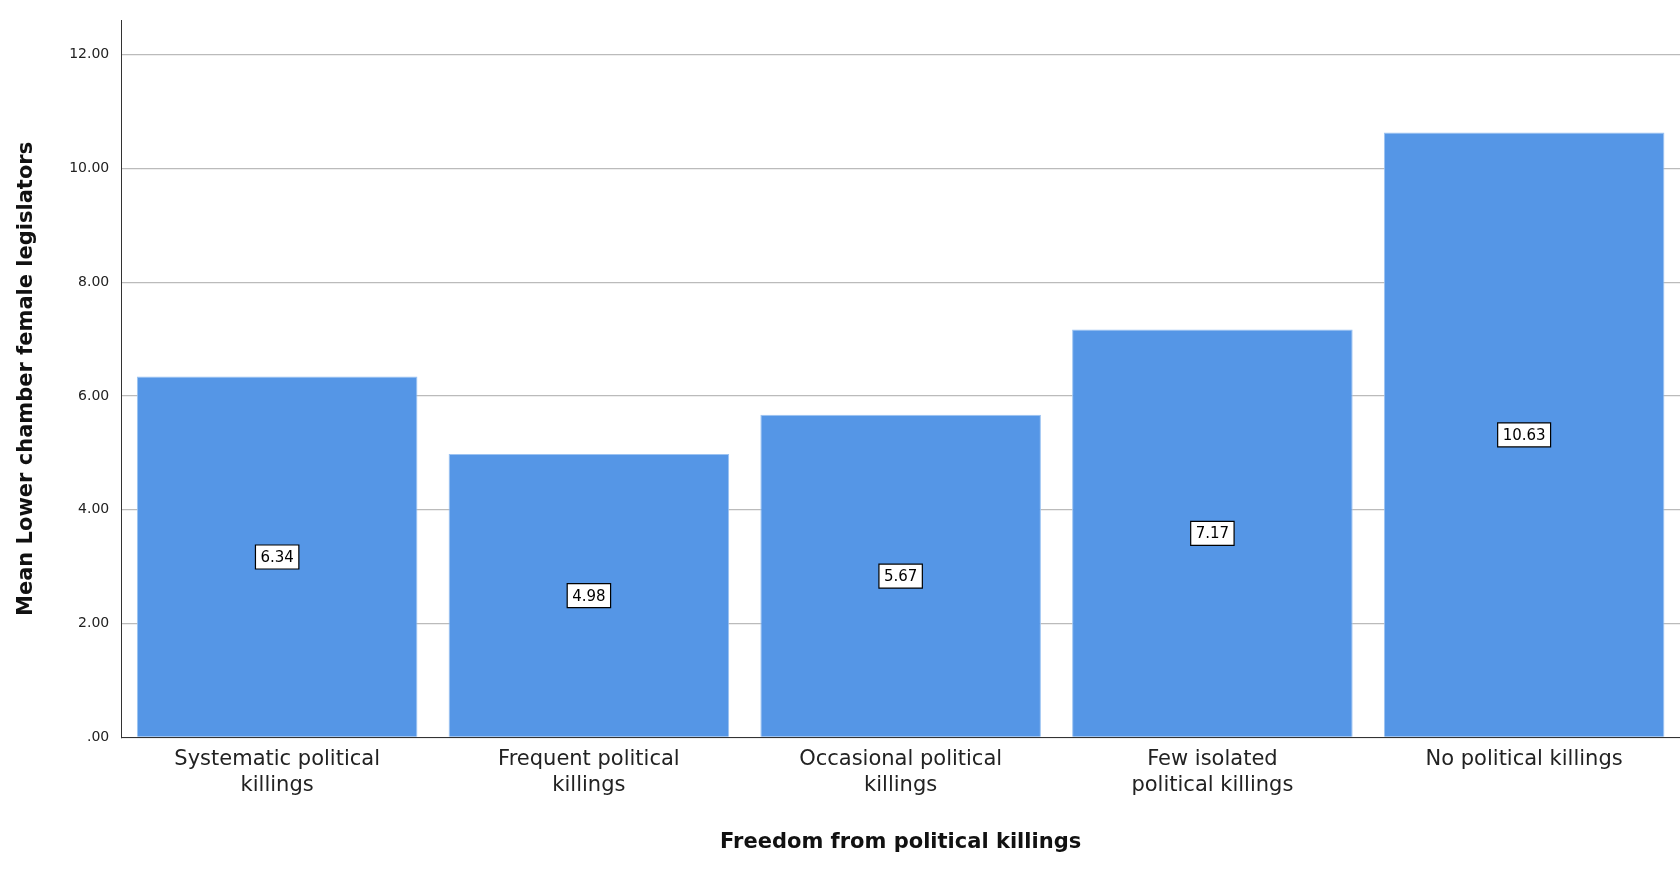 This screenshot has height=869, width=1680. Describe the element at coordinates (89, 166) in the screenshot. I see `y-tick-label: 10.00` at that location.